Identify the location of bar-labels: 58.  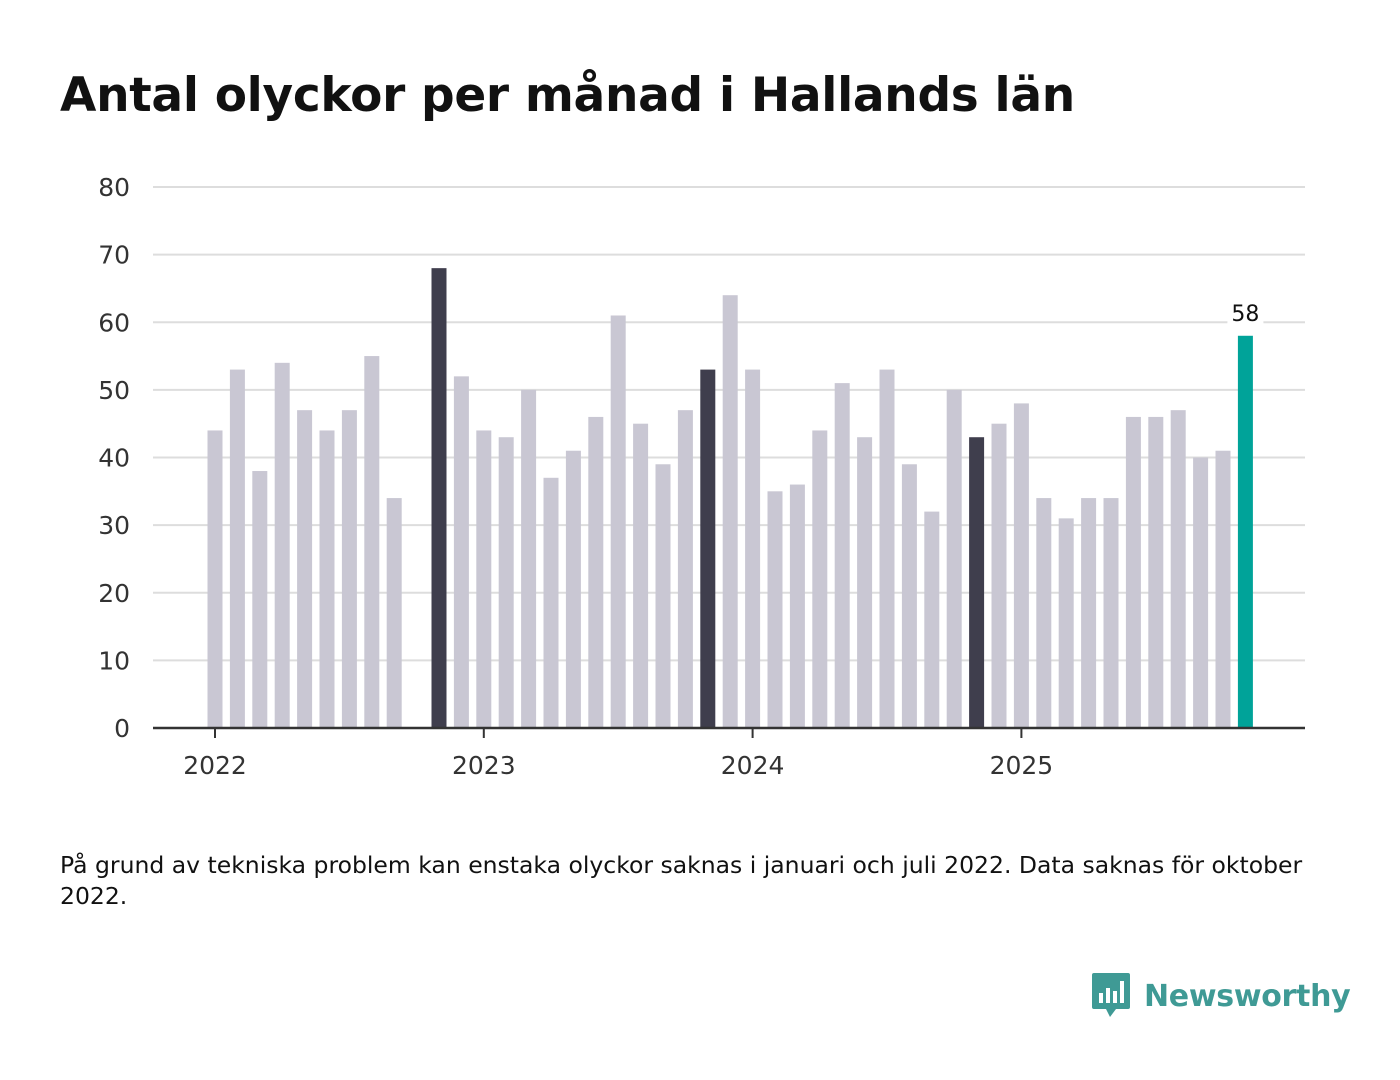
(1245, 313).